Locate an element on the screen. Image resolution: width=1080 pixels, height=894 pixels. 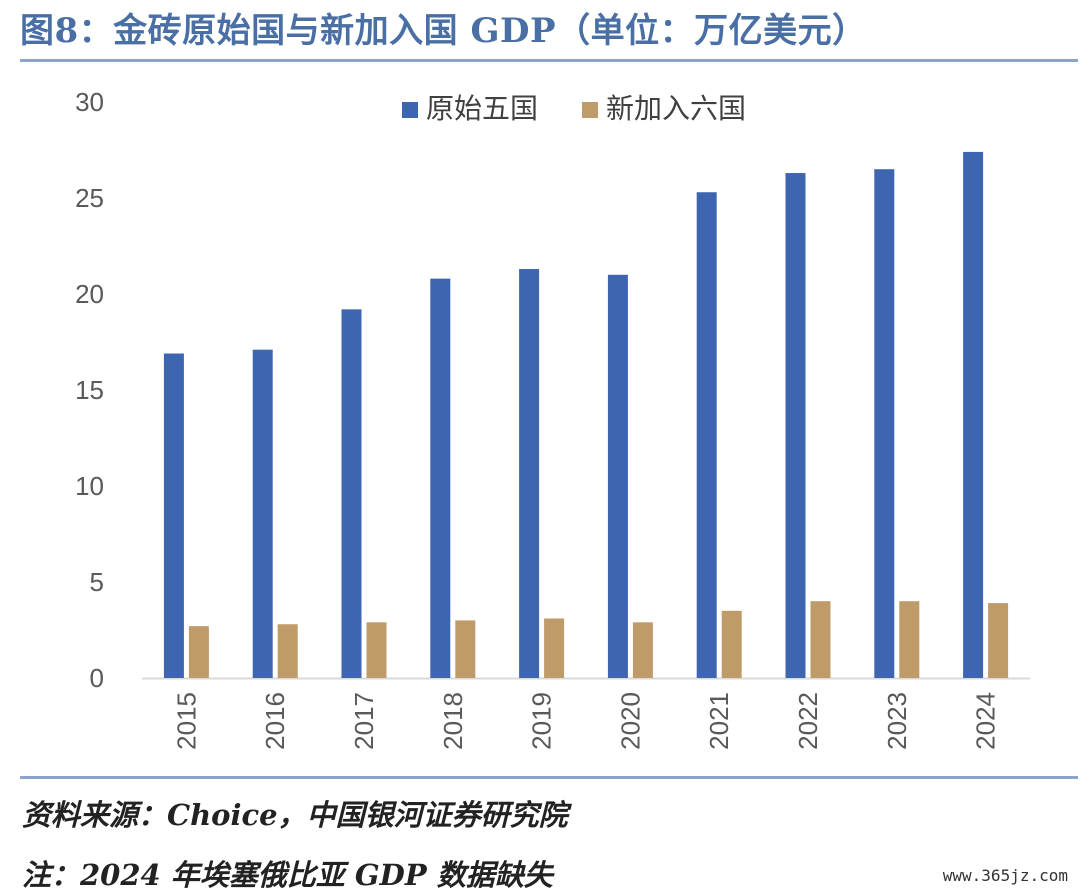
bar-original-2015 is located at coordinates (173, 515).